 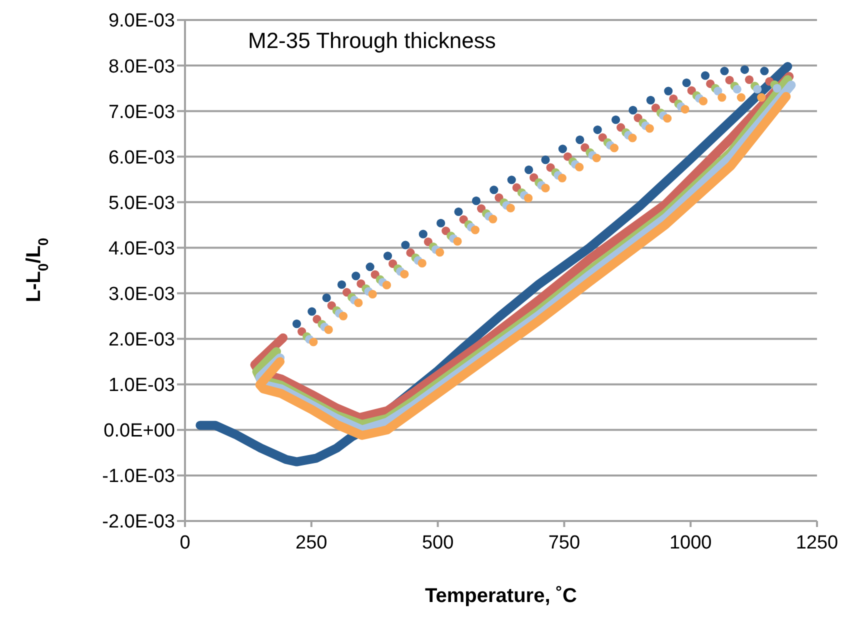 I want to click on y-tick-label: -2.0E-03, so click(x=138, y=522).